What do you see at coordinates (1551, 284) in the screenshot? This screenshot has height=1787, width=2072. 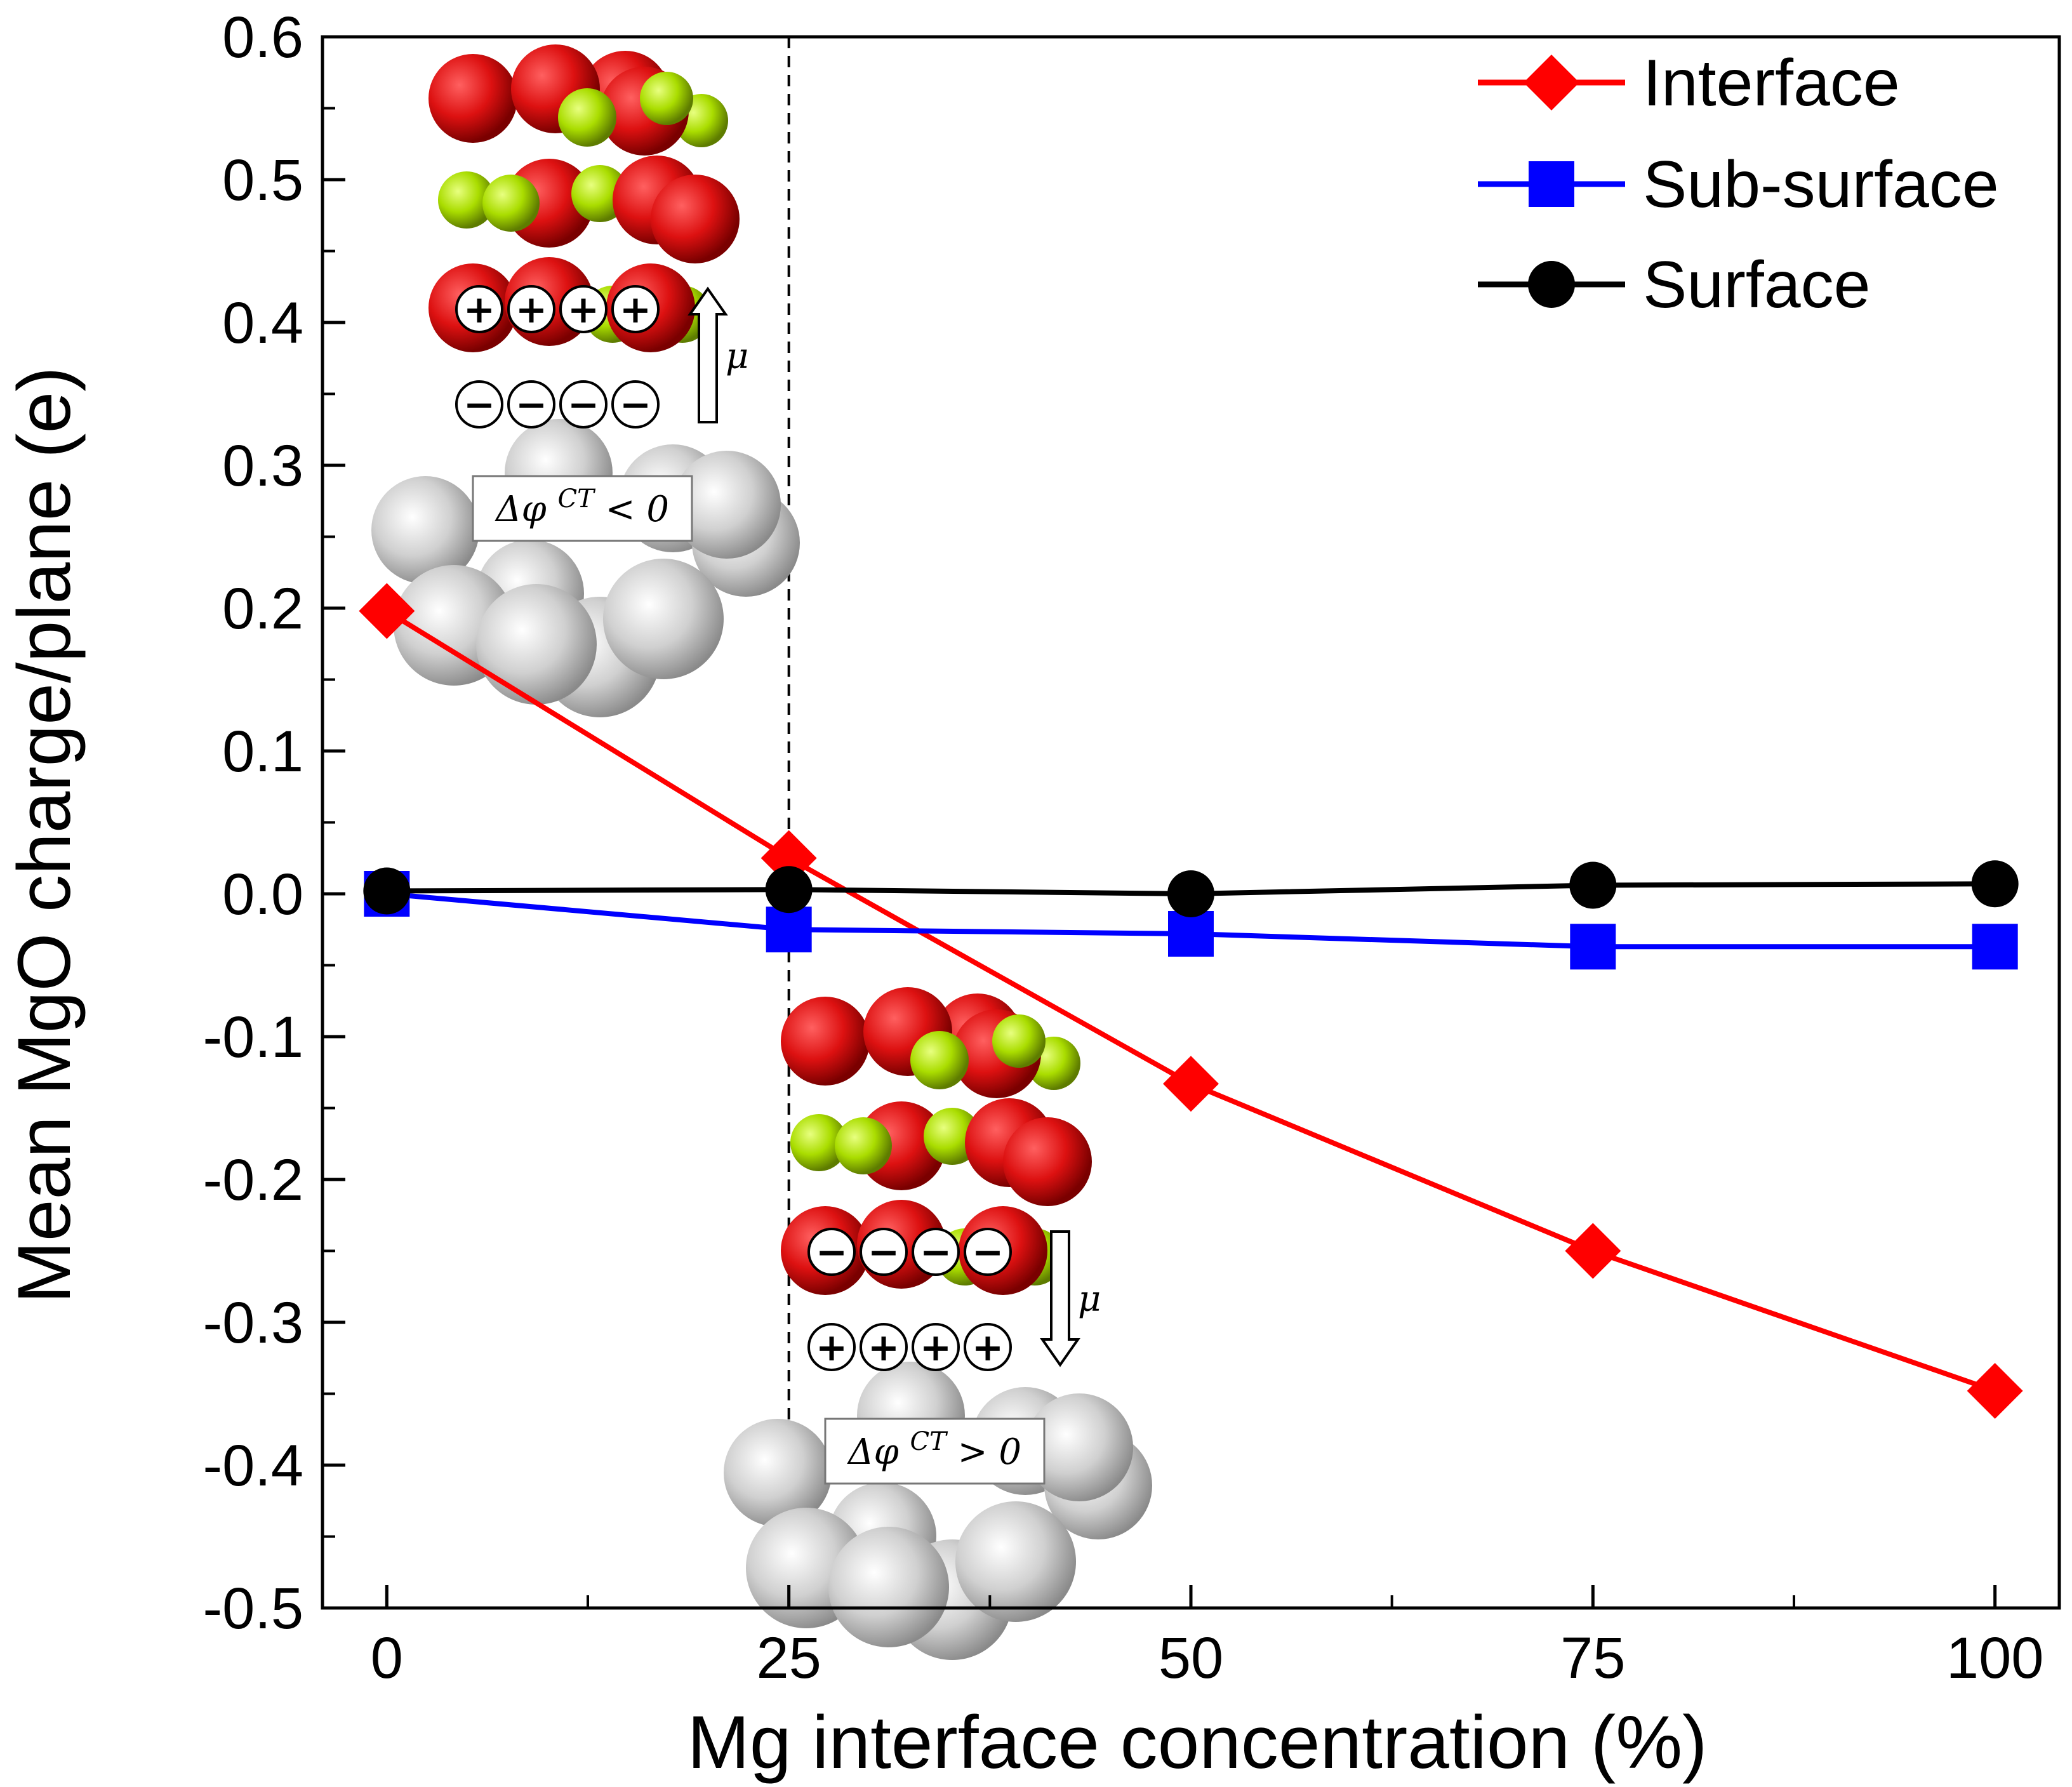 I see `legend-marker-surface` at bounding box center [1551, 284].